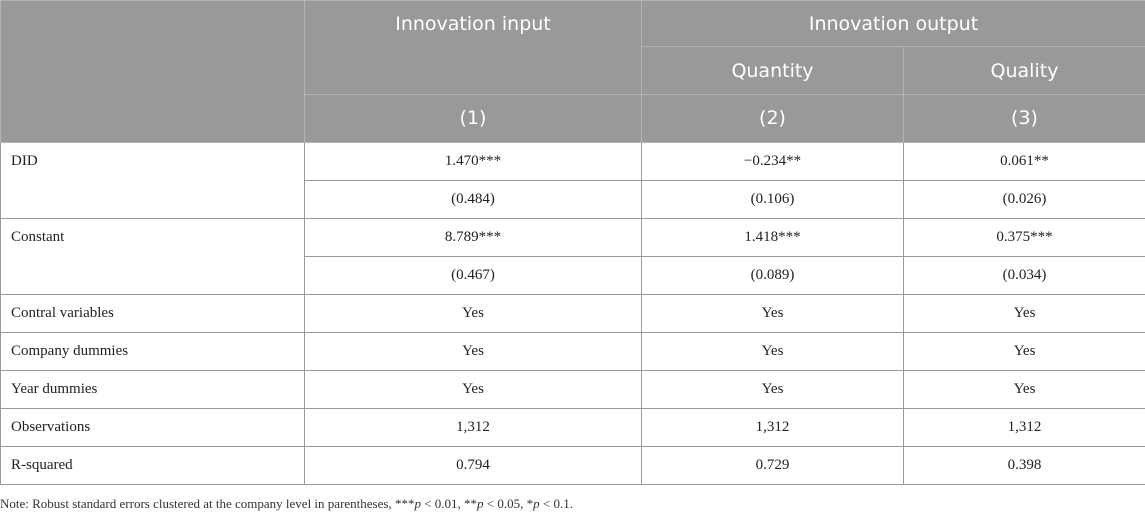 The width and height of the screenshot is (1145, 514). Describe the element at coordinates (772, 118) in the screenshot. I see `header-col-2: (2)` at that location.